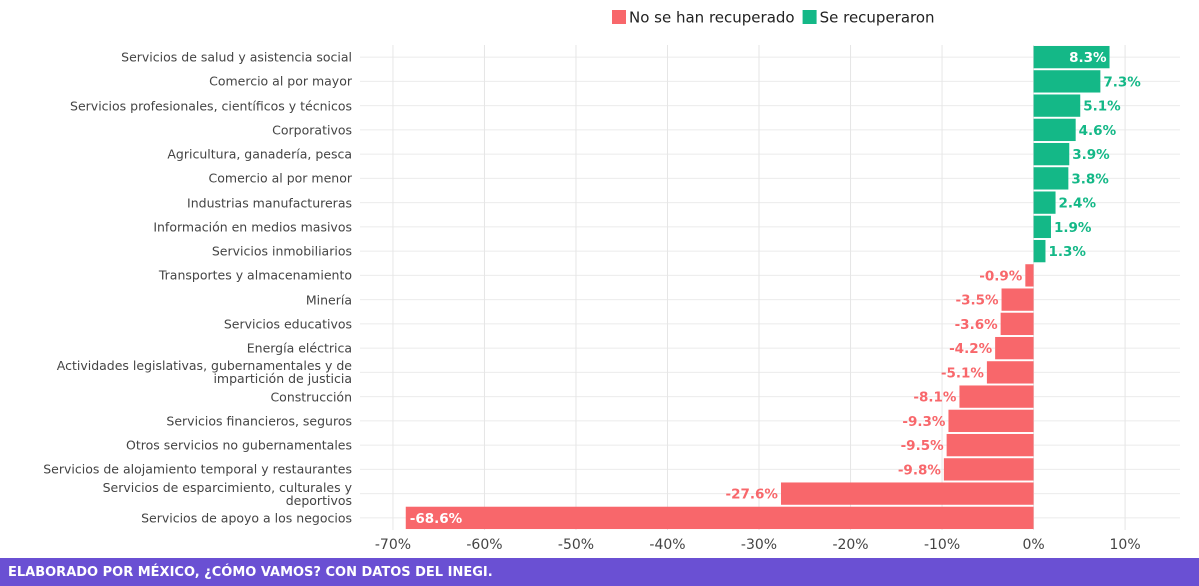 This screenshot has width=1199, height=586. Describe the element at coordinates (255, 275) in the screenshot. I see `category-label: Transportes y almacenamiento` at that location.